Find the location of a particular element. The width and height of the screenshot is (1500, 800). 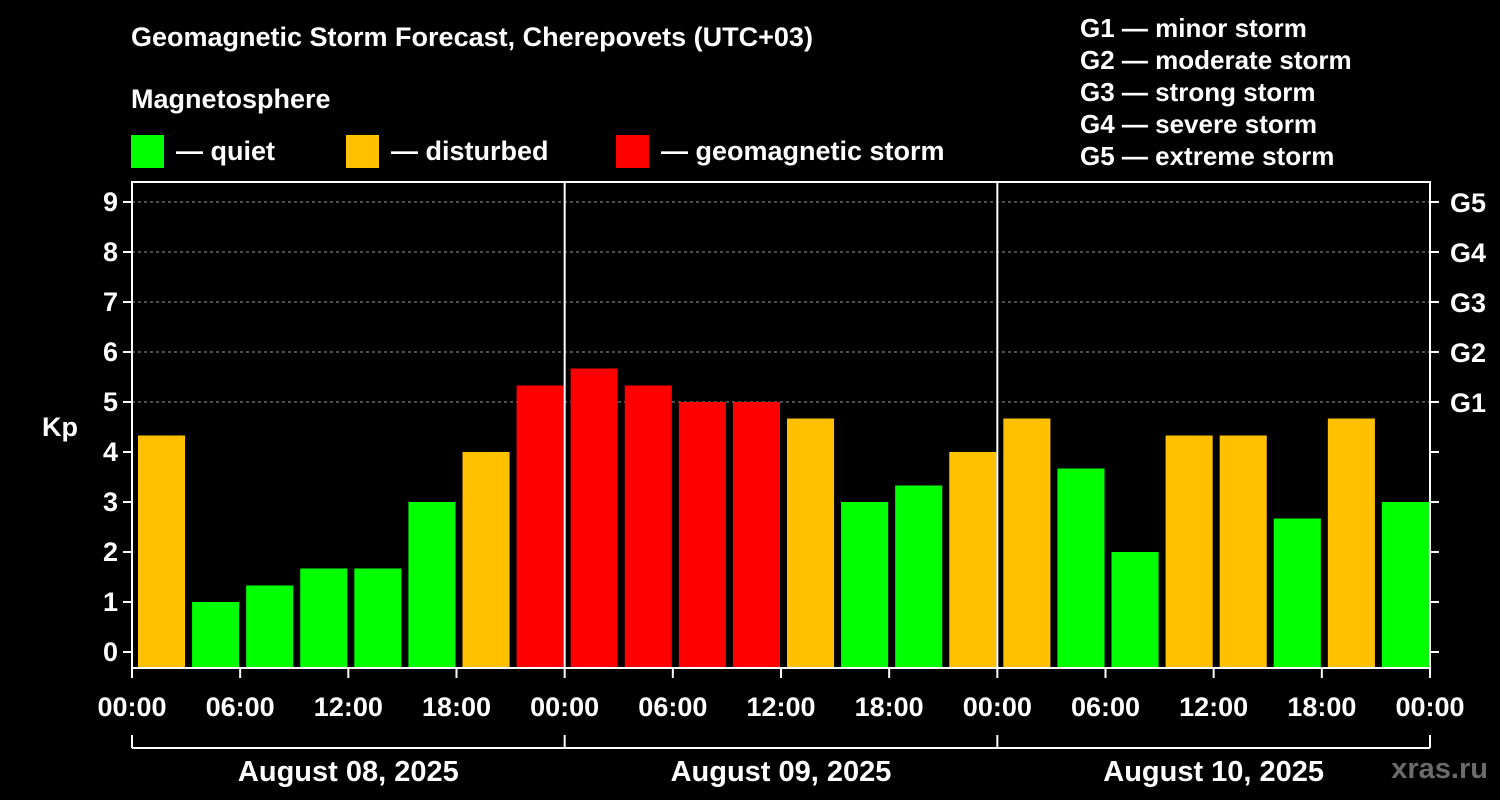

legend-swatch-quiet is located at coordinates (147, 151).